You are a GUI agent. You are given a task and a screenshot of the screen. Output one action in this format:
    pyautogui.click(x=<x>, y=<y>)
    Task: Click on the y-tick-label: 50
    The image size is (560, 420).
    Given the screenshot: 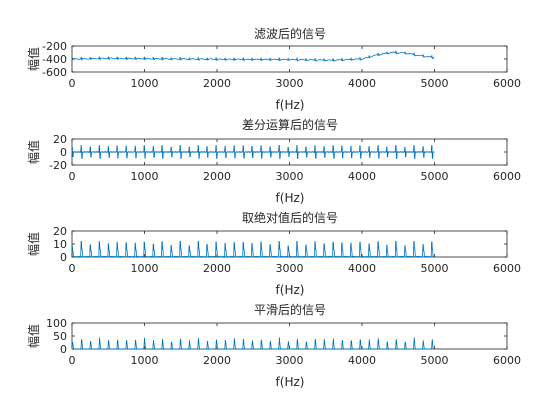 What is the action you would take?
    pyautogui.click(x=60, y=336)
    